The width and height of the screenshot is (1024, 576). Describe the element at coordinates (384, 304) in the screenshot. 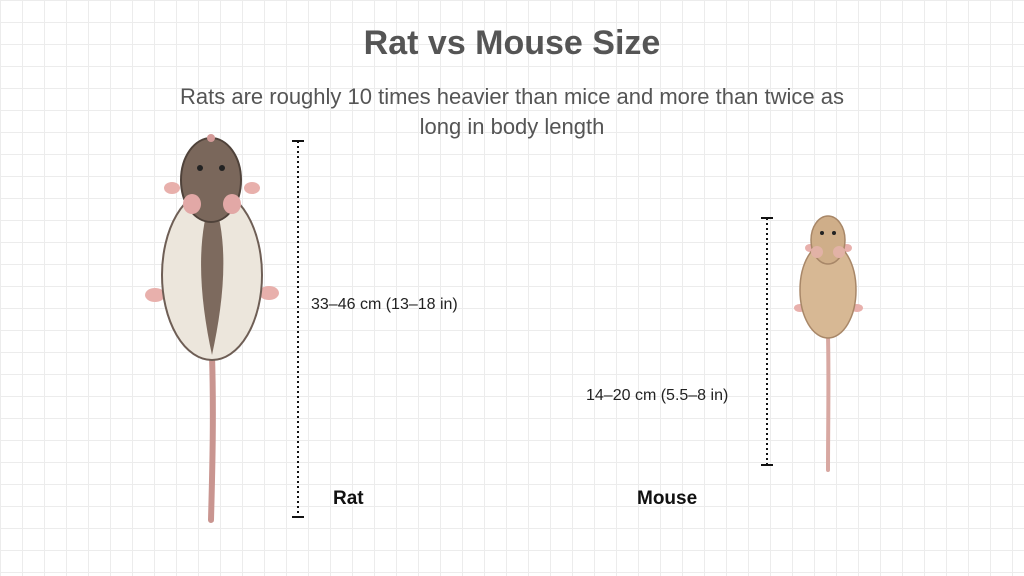

I see `rat-size: 33–46 cm (13–18 in)` at that location.